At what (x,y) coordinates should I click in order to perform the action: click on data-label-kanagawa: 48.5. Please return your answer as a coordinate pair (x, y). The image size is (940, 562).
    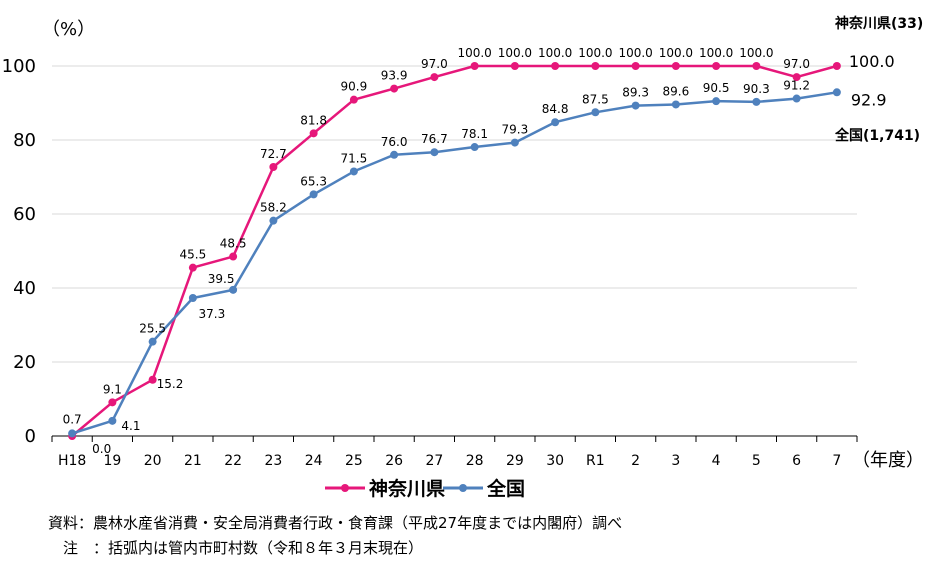
    Looking at the image, I should click on (233, 244).